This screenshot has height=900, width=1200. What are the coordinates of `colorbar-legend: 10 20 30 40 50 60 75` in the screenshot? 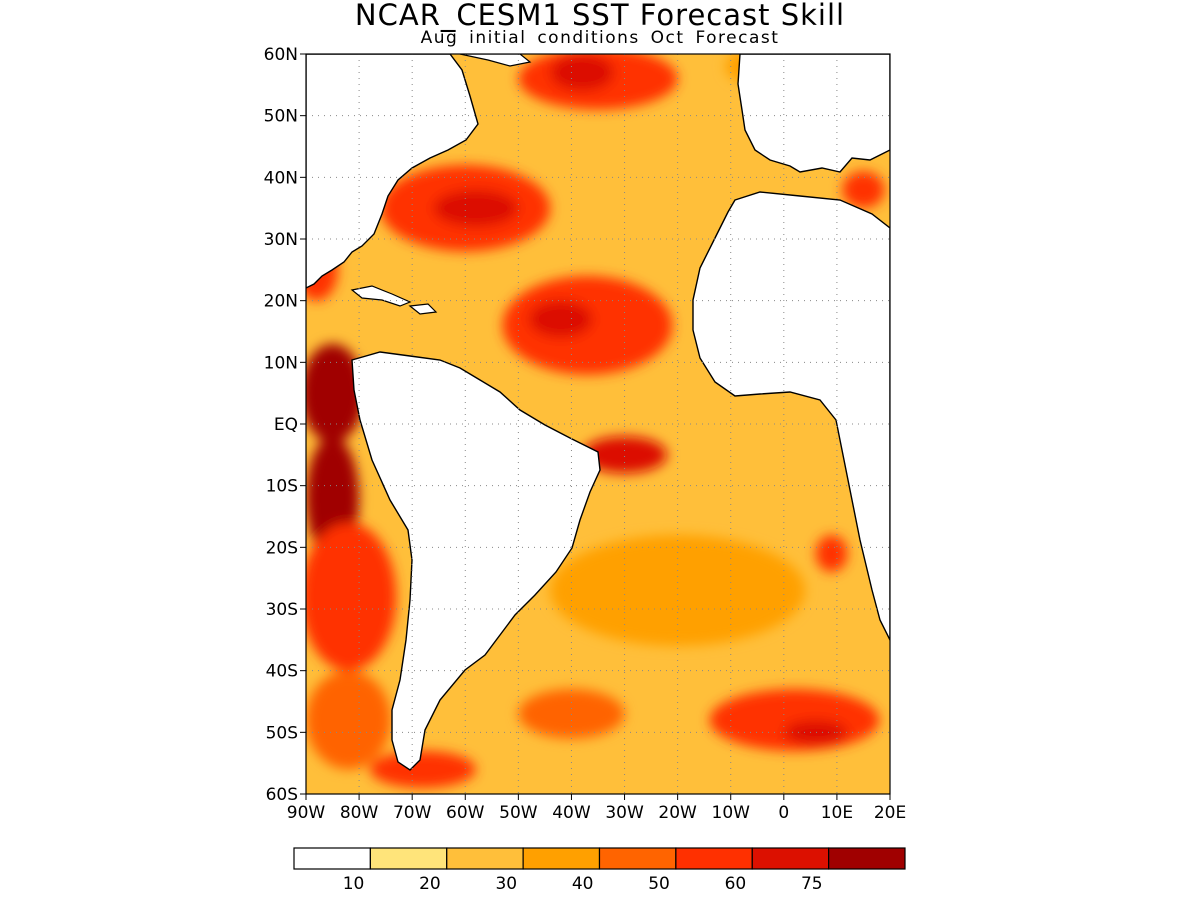 It's located at (599, 870).